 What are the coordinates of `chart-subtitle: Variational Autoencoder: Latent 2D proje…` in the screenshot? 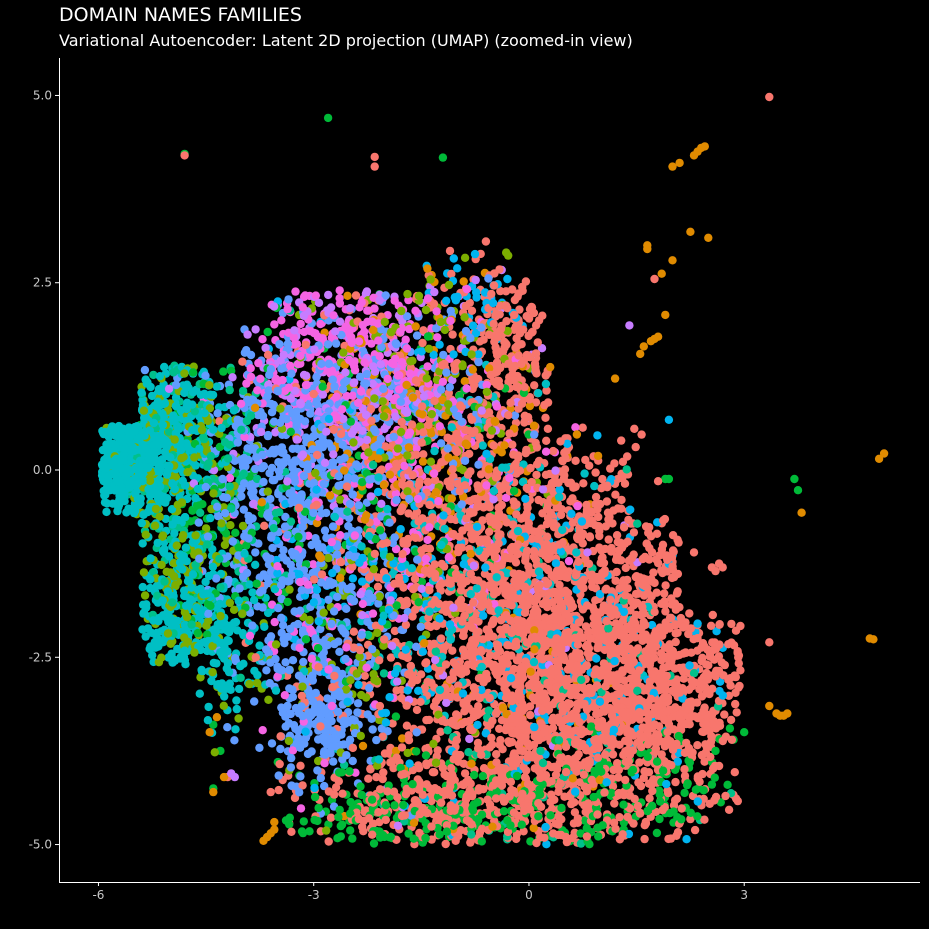 It's located at (346, 40).